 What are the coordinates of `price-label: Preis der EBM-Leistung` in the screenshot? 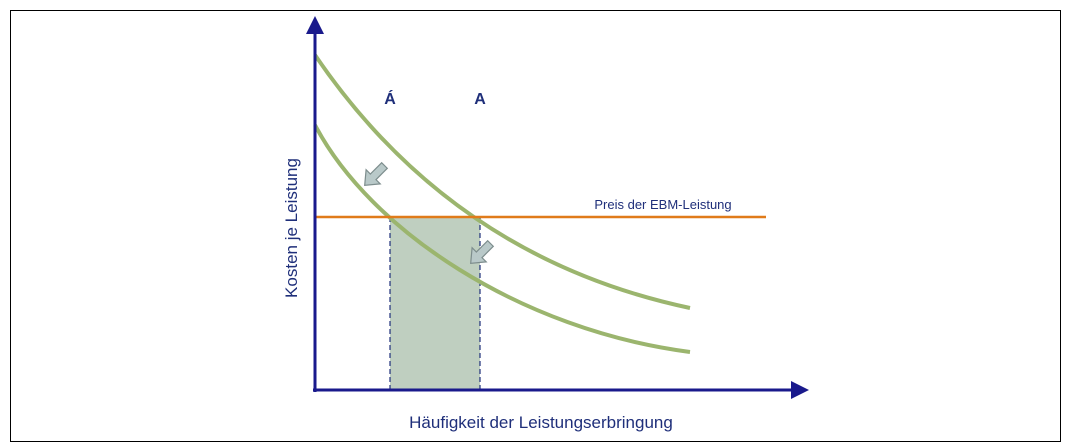 It's located at (662, 204).